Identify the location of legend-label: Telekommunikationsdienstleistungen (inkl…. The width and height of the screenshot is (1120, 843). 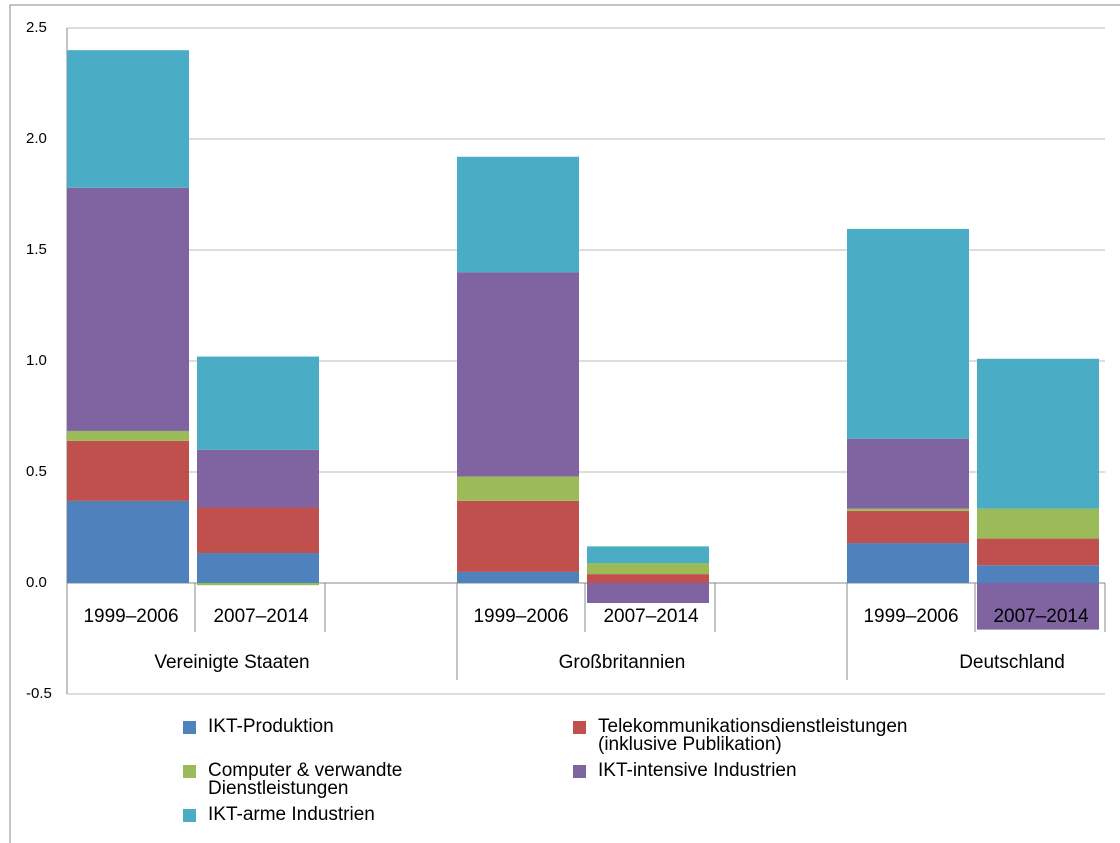
(753, 735).